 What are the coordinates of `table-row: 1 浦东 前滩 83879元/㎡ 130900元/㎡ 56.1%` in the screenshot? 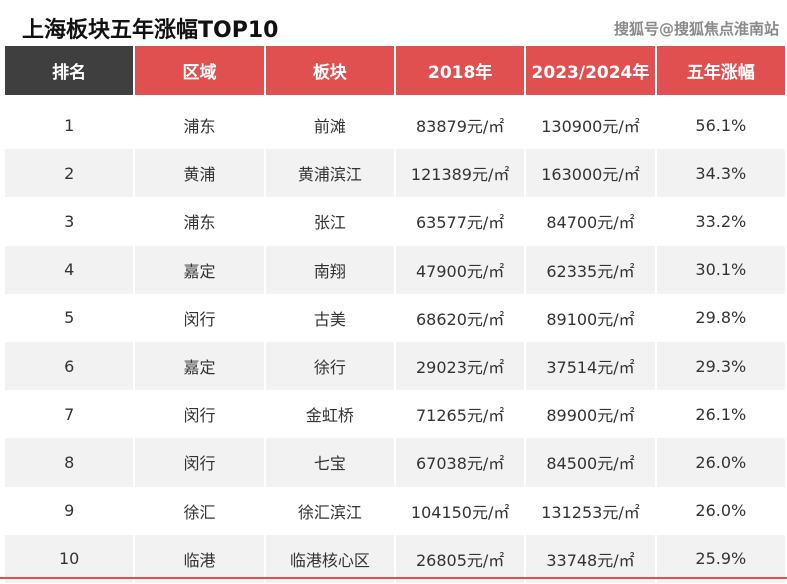 It's located at (395, 122).